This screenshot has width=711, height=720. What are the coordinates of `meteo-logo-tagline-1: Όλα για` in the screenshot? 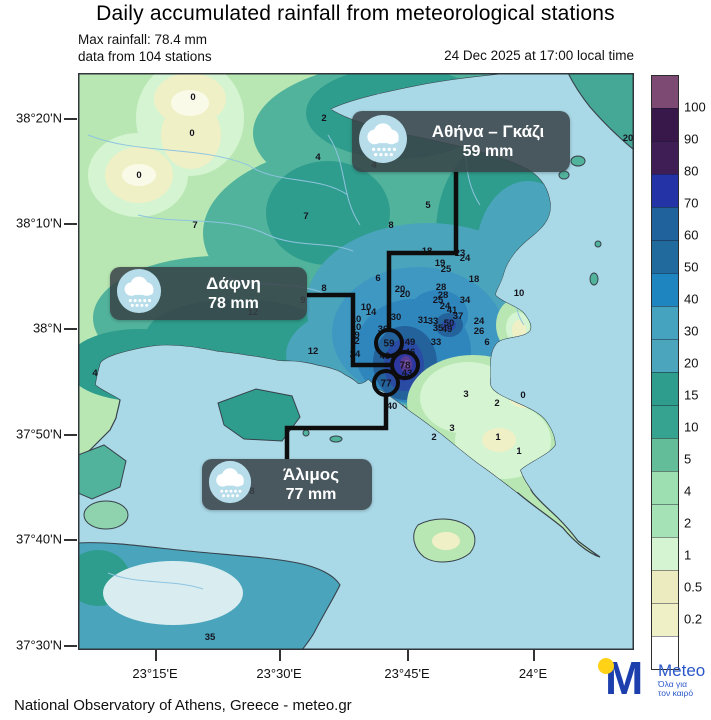 It's located at (673, 683).